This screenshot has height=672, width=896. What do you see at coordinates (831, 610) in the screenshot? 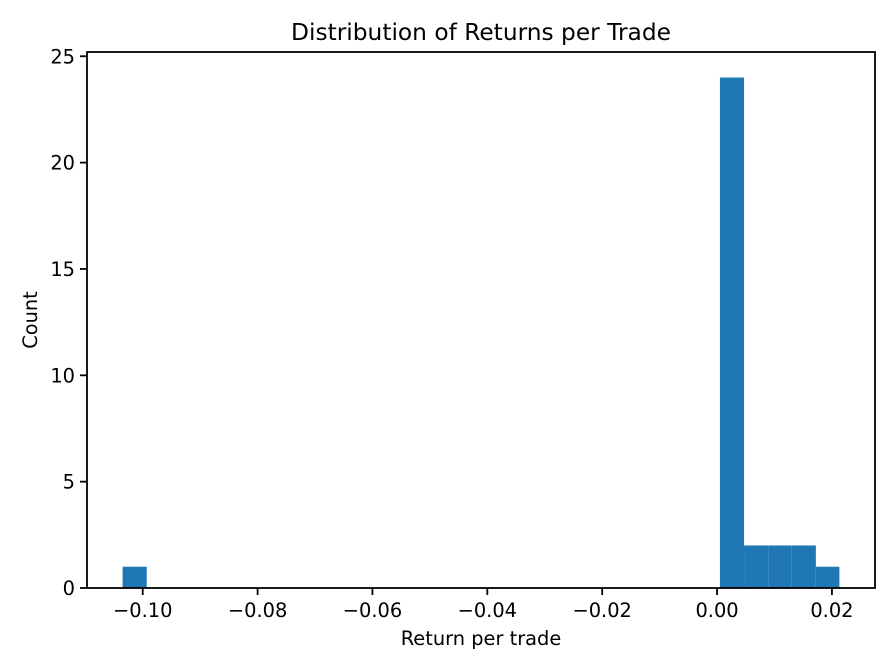
I see `x-tick-label: 0.02` at bounding box center [831, 610].